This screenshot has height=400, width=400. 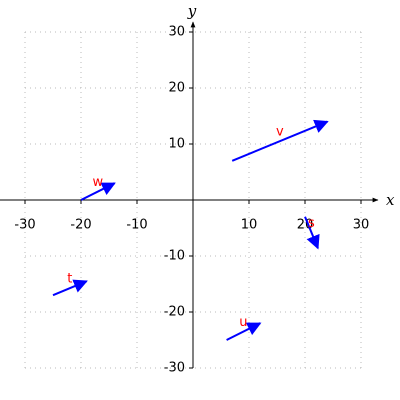 I want to click on x-tick-label: -10, so click(x=136, y=225).